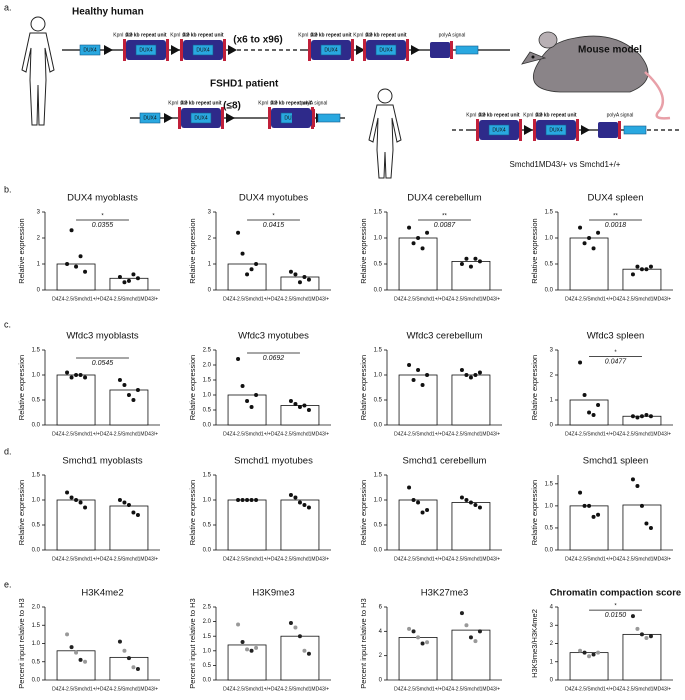 Image resolution: width=685 pixels, height=700 pixels. I want to click on significance-stars: *, so click(615, 353).